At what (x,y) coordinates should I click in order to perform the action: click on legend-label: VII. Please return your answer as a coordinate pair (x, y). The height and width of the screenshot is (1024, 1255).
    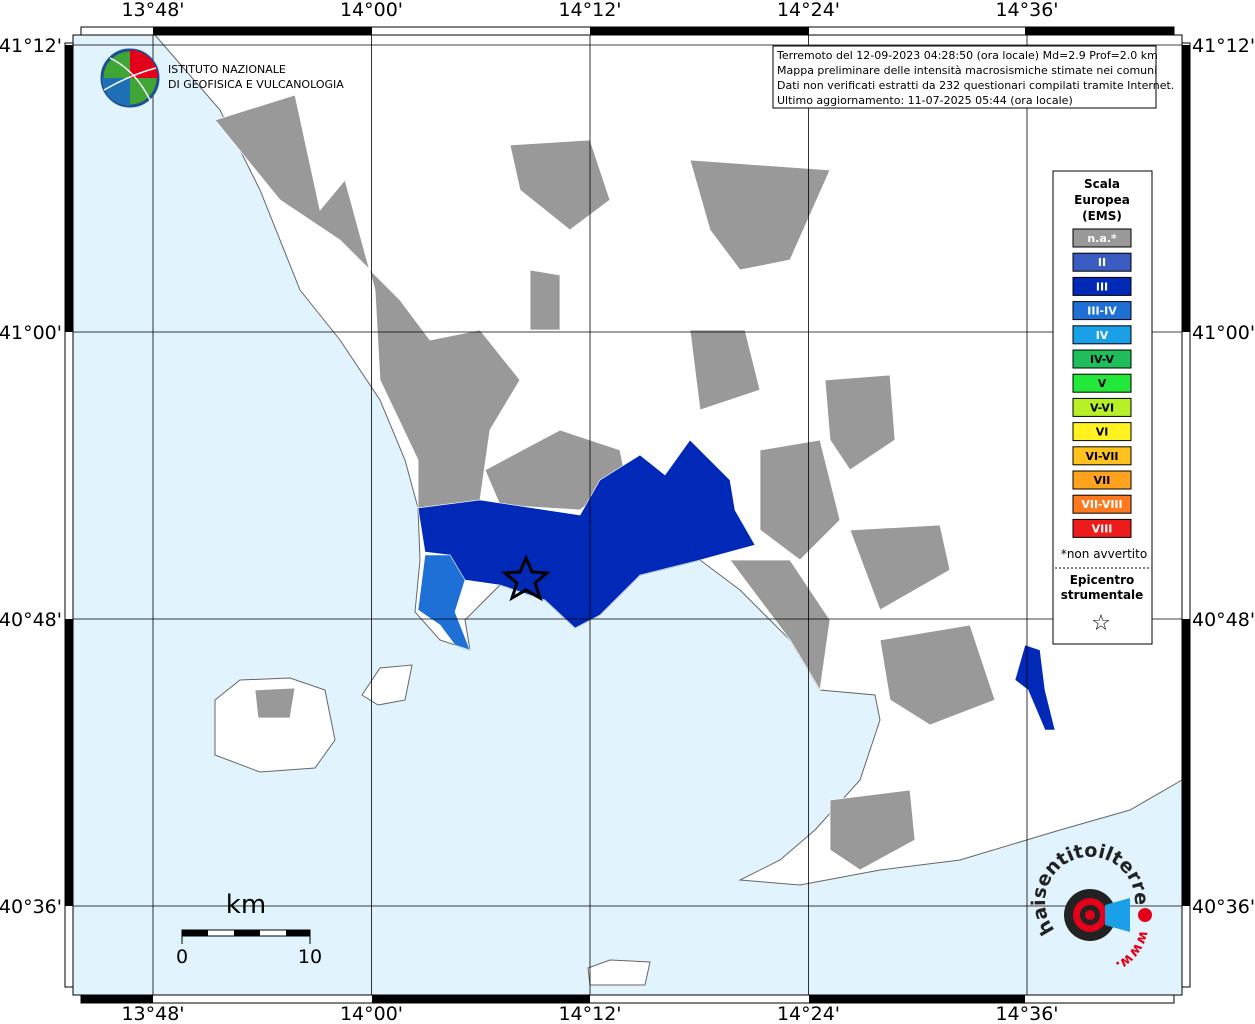
    Looking at the image, I should click on (1102, 480).